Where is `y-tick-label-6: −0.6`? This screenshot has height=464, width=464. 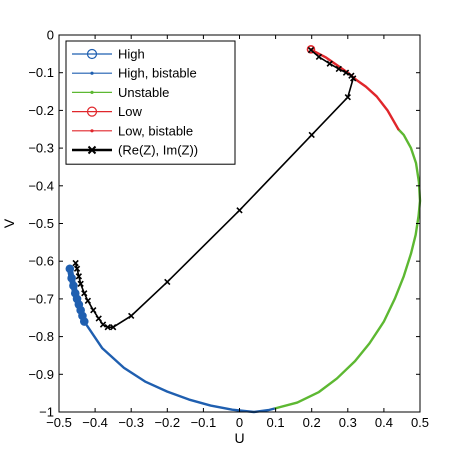 y-tick-label-6: −0.6 is located at coordinates (41, 261).